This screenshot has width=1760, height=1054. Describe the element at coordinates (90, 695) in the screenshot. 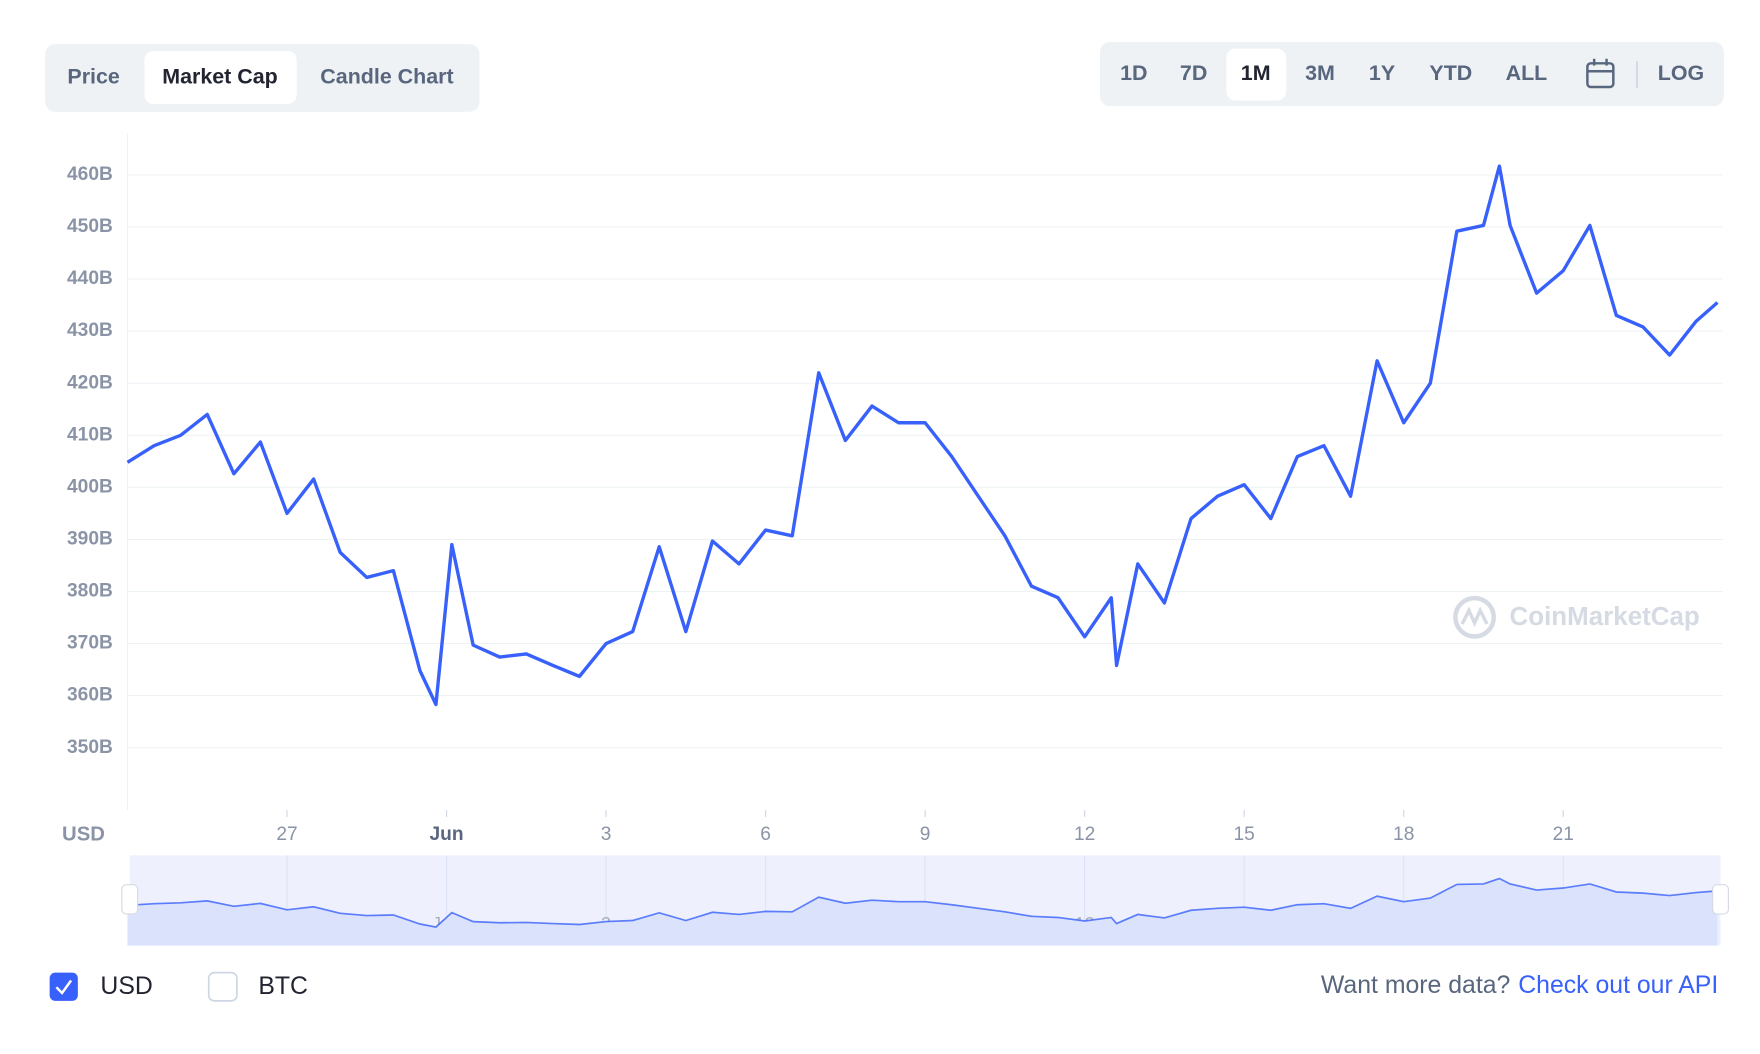

I see `y-tick-label: 360B` at that location.